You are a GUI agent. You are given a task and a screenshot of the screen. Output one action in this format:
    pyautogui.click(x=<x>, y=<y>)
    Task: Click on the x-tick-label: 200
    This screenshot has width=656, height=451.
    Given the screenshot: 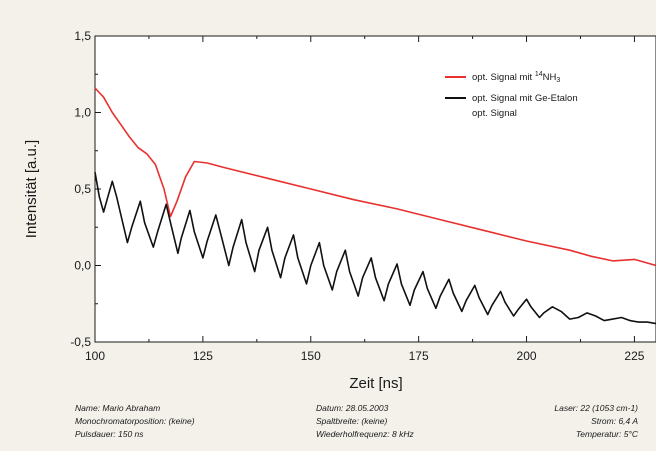 What is the action you would take?
    pyautogui.click(x=527, y=356)
    